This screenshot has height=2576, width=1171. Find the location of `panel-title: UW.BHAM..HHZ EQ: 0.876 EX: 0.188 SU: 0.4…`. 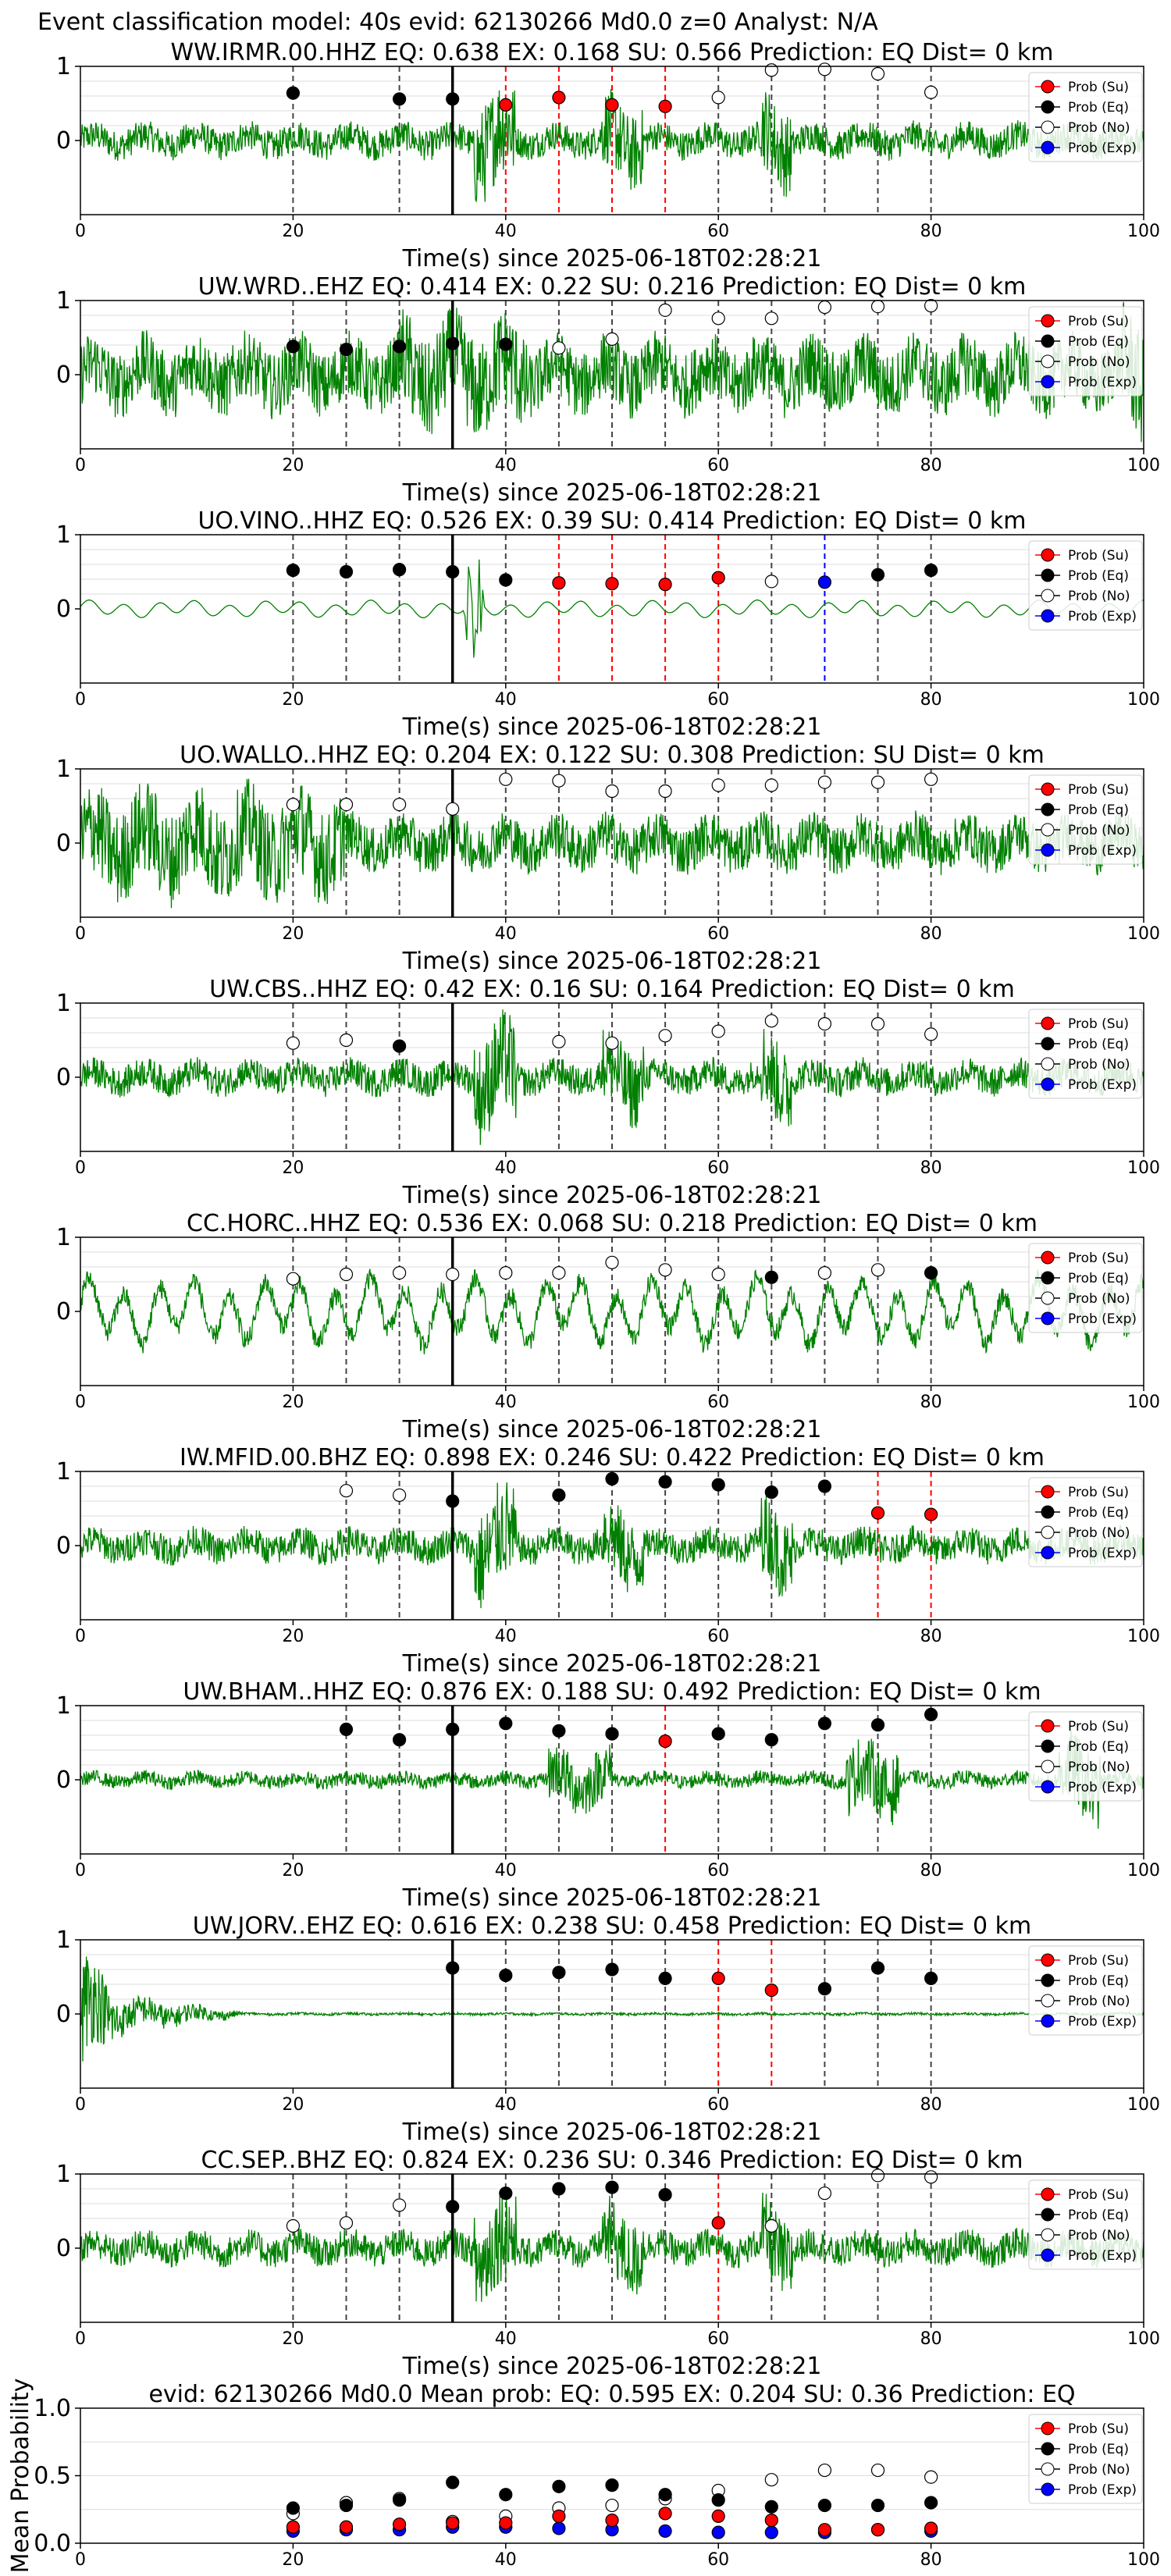

panel-title: UW.BHAM..HHZ EQ: 0.876 EX: 0.188 SU: 0.4… is located at coordinates (612, 1692).